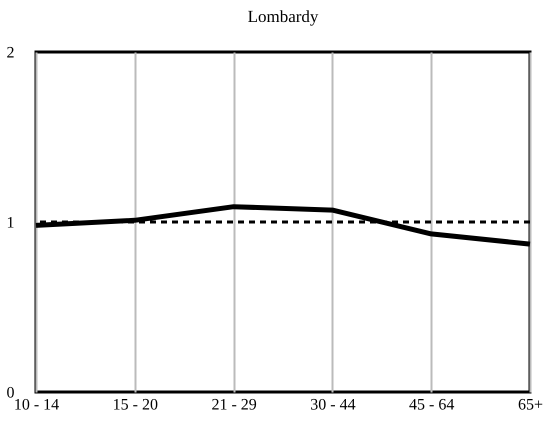 The width and height of the screenshot is (556, 421). I want to click on y-tick-label: 2, so click(10, 53).